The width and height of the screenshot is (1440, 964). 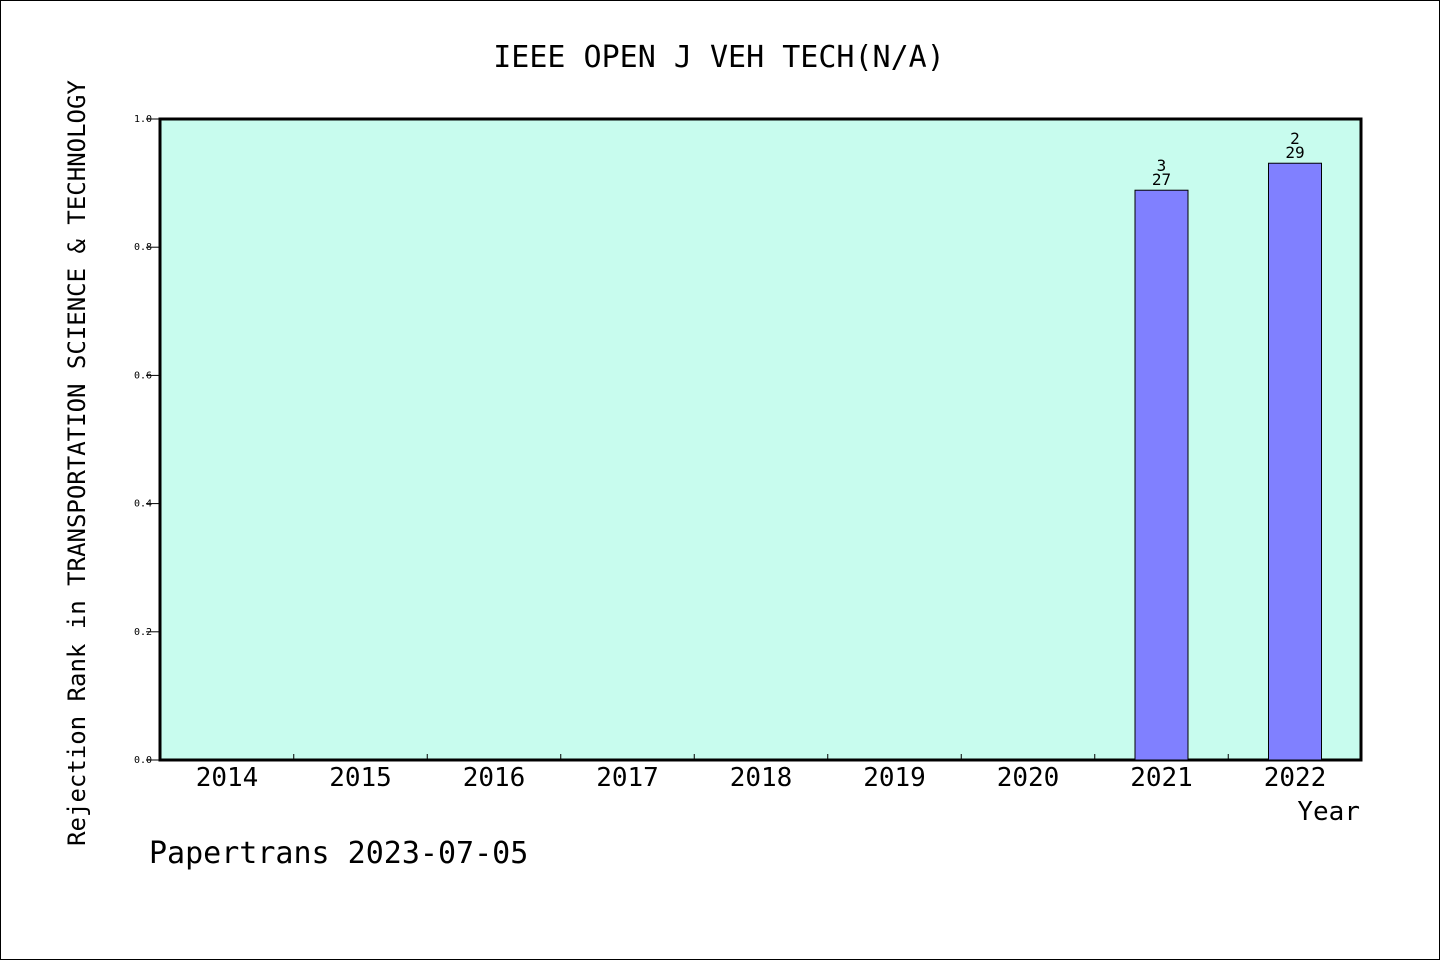 I want to click on x-tick-label: 2014, so click(x=227, y=778).